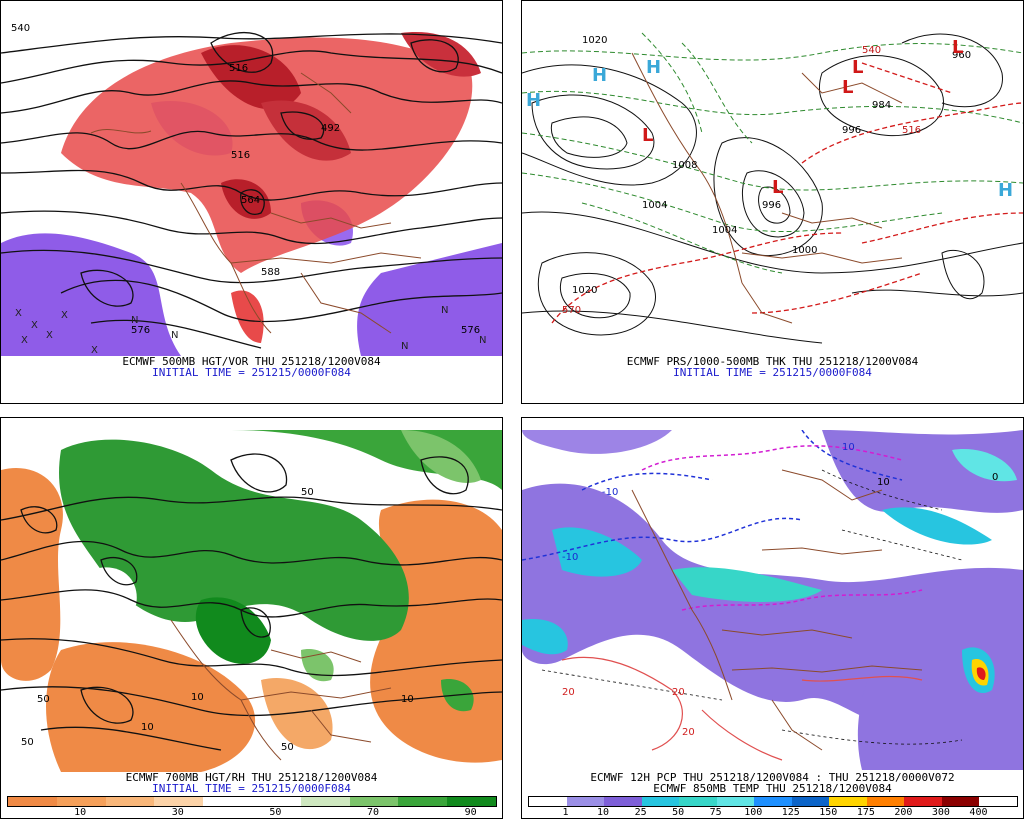  I want to click on colorbar-tick-label: 125, so click(790, 812).